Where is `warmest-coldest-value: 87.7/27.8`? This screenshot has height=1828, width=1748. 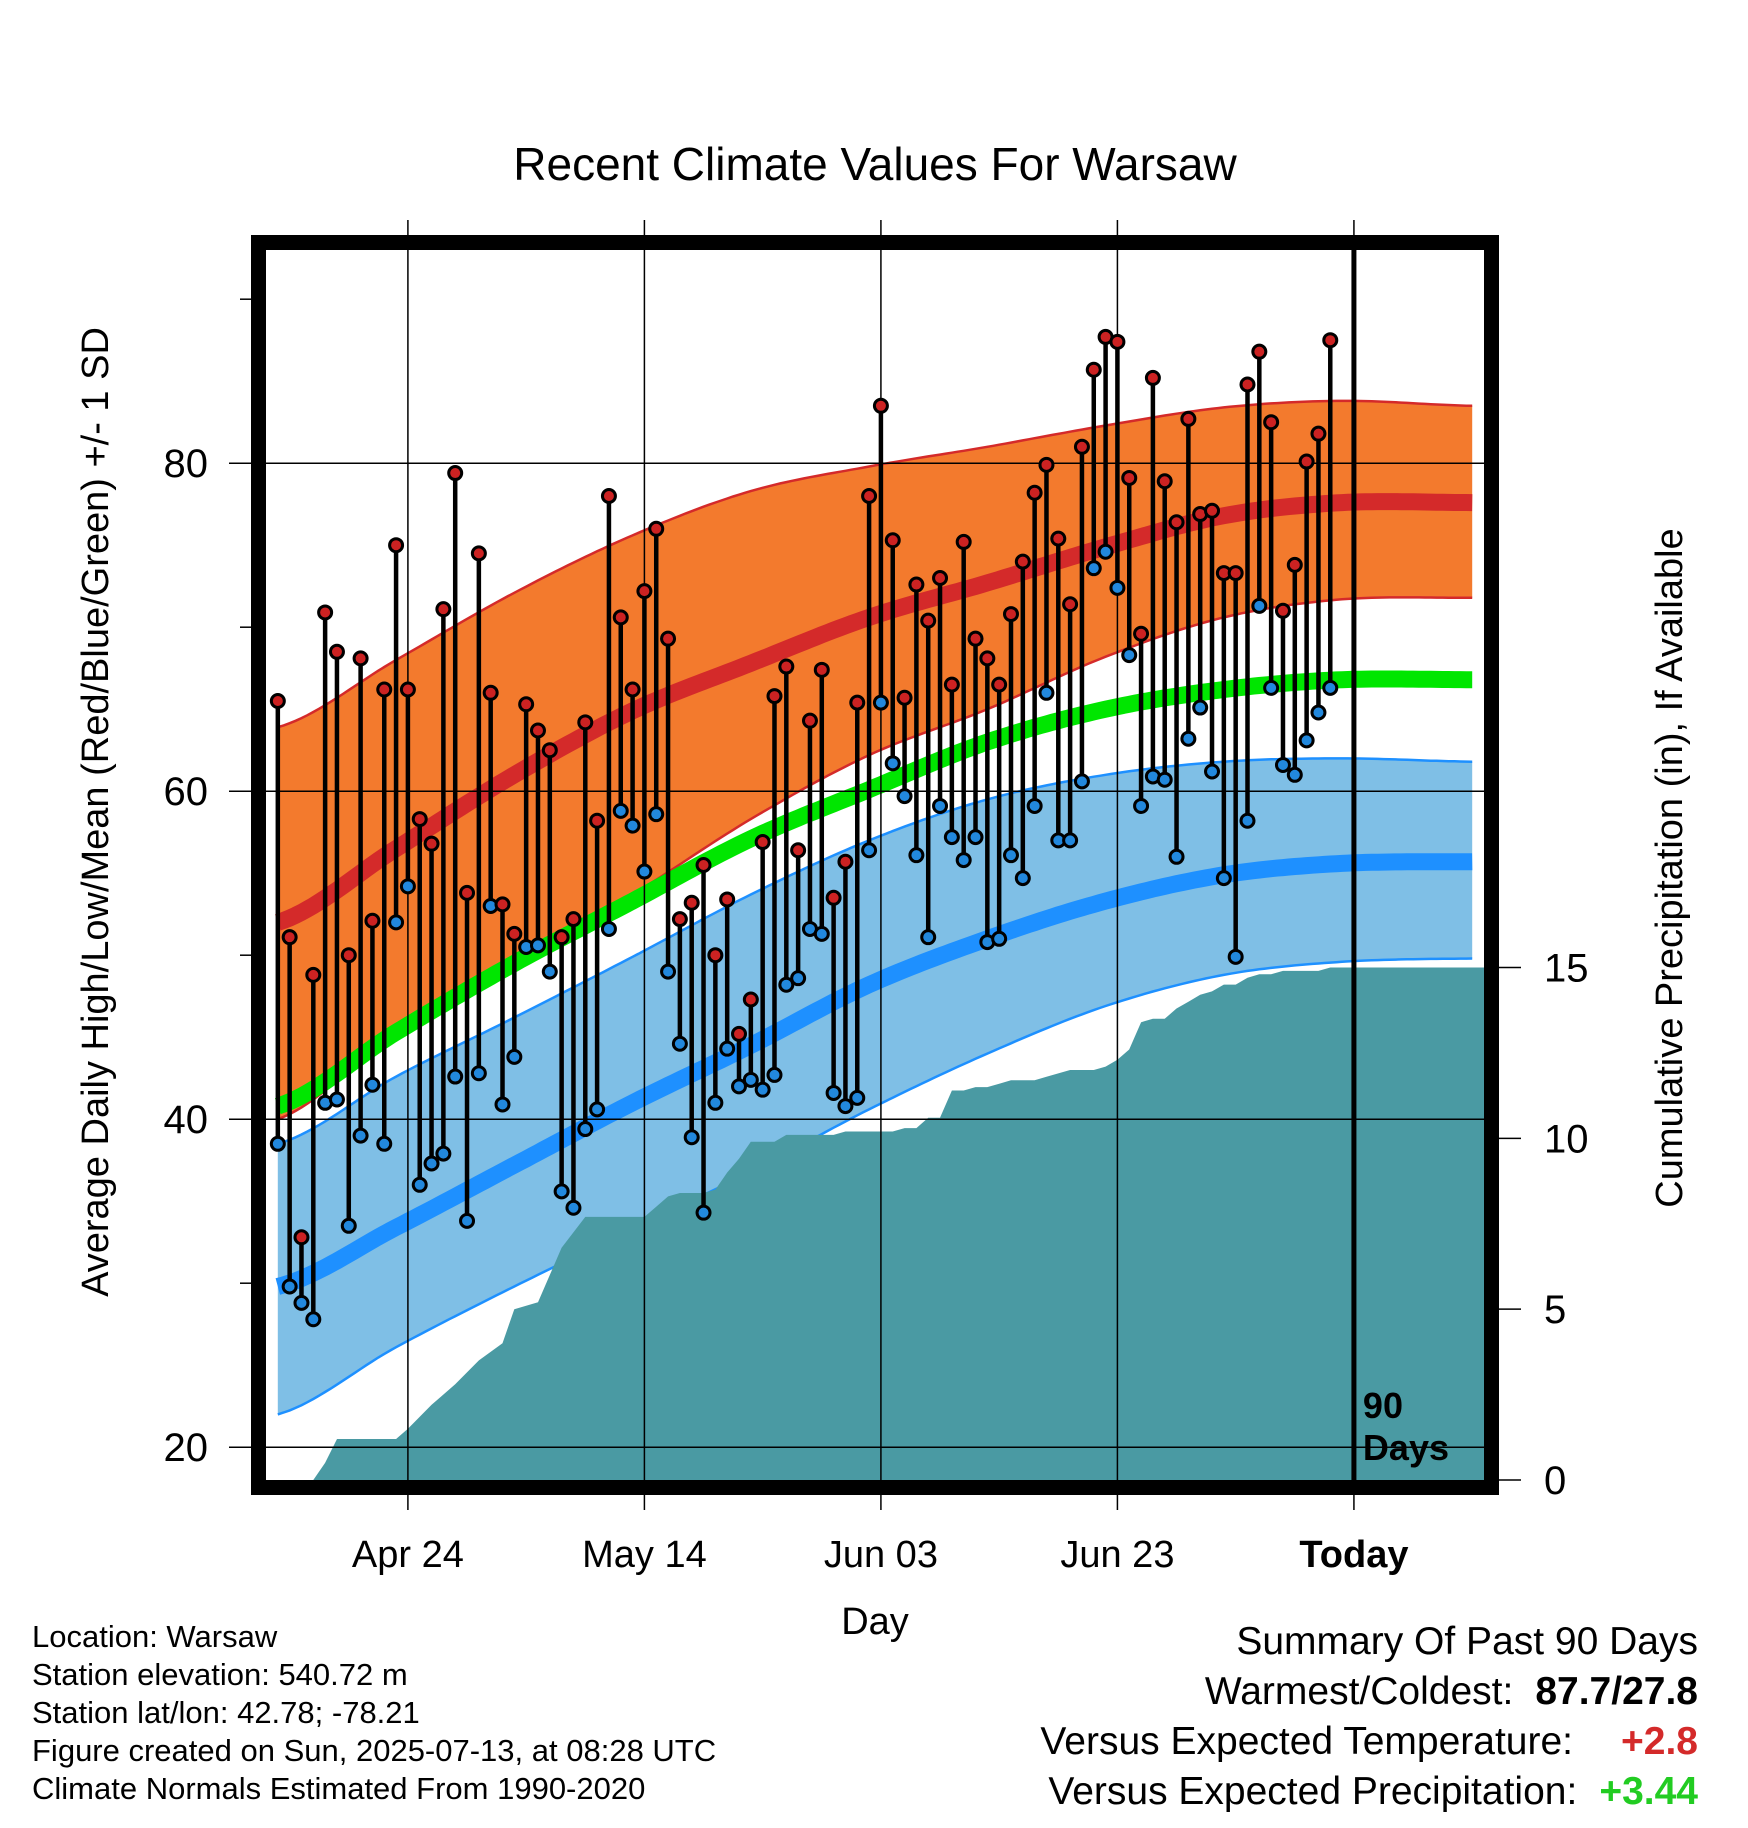
warmest-coldest-value: 87.7/27.8 is located at coordinates (1616, 1691).